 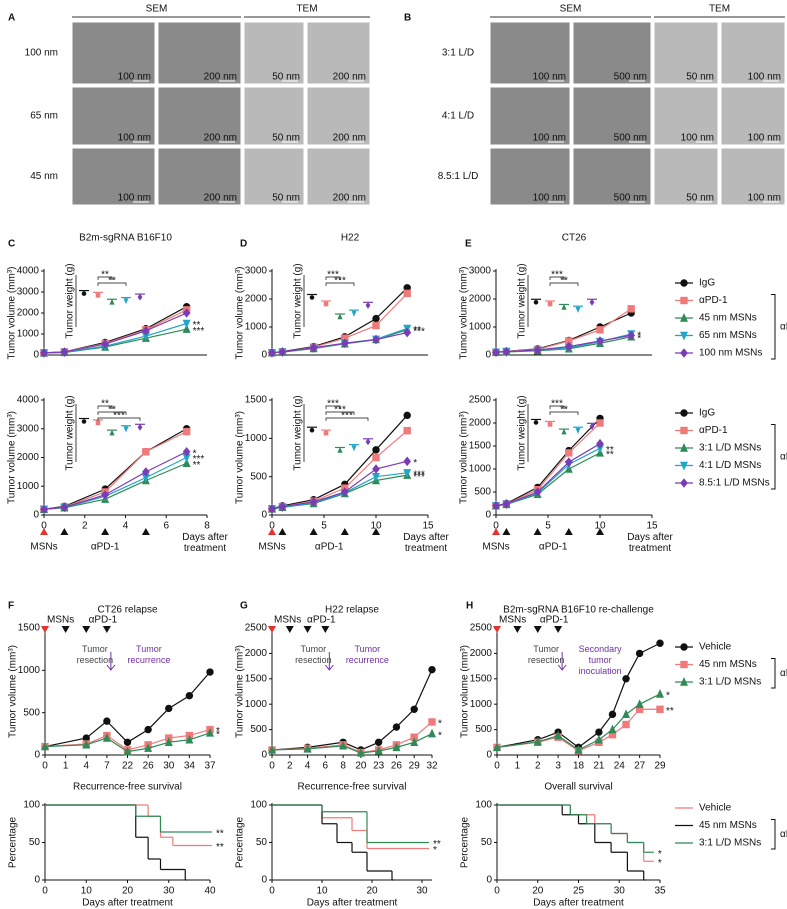 I want to click on inset-y-label: Tumor weight (g), so click(x=70, y=300).